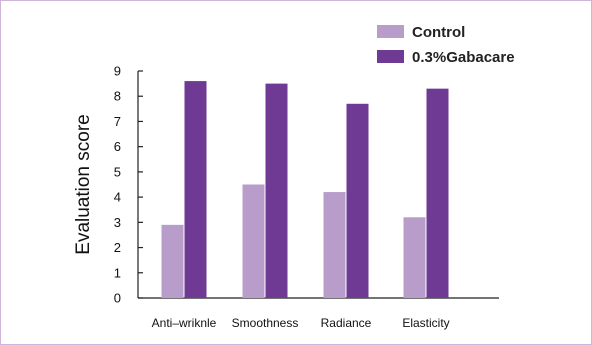 The image size is (592, 345). What do you see at coordinates (117, 272) in the screenshot?
I see `y-tick-label: 1` at bounding box center [117, 272].